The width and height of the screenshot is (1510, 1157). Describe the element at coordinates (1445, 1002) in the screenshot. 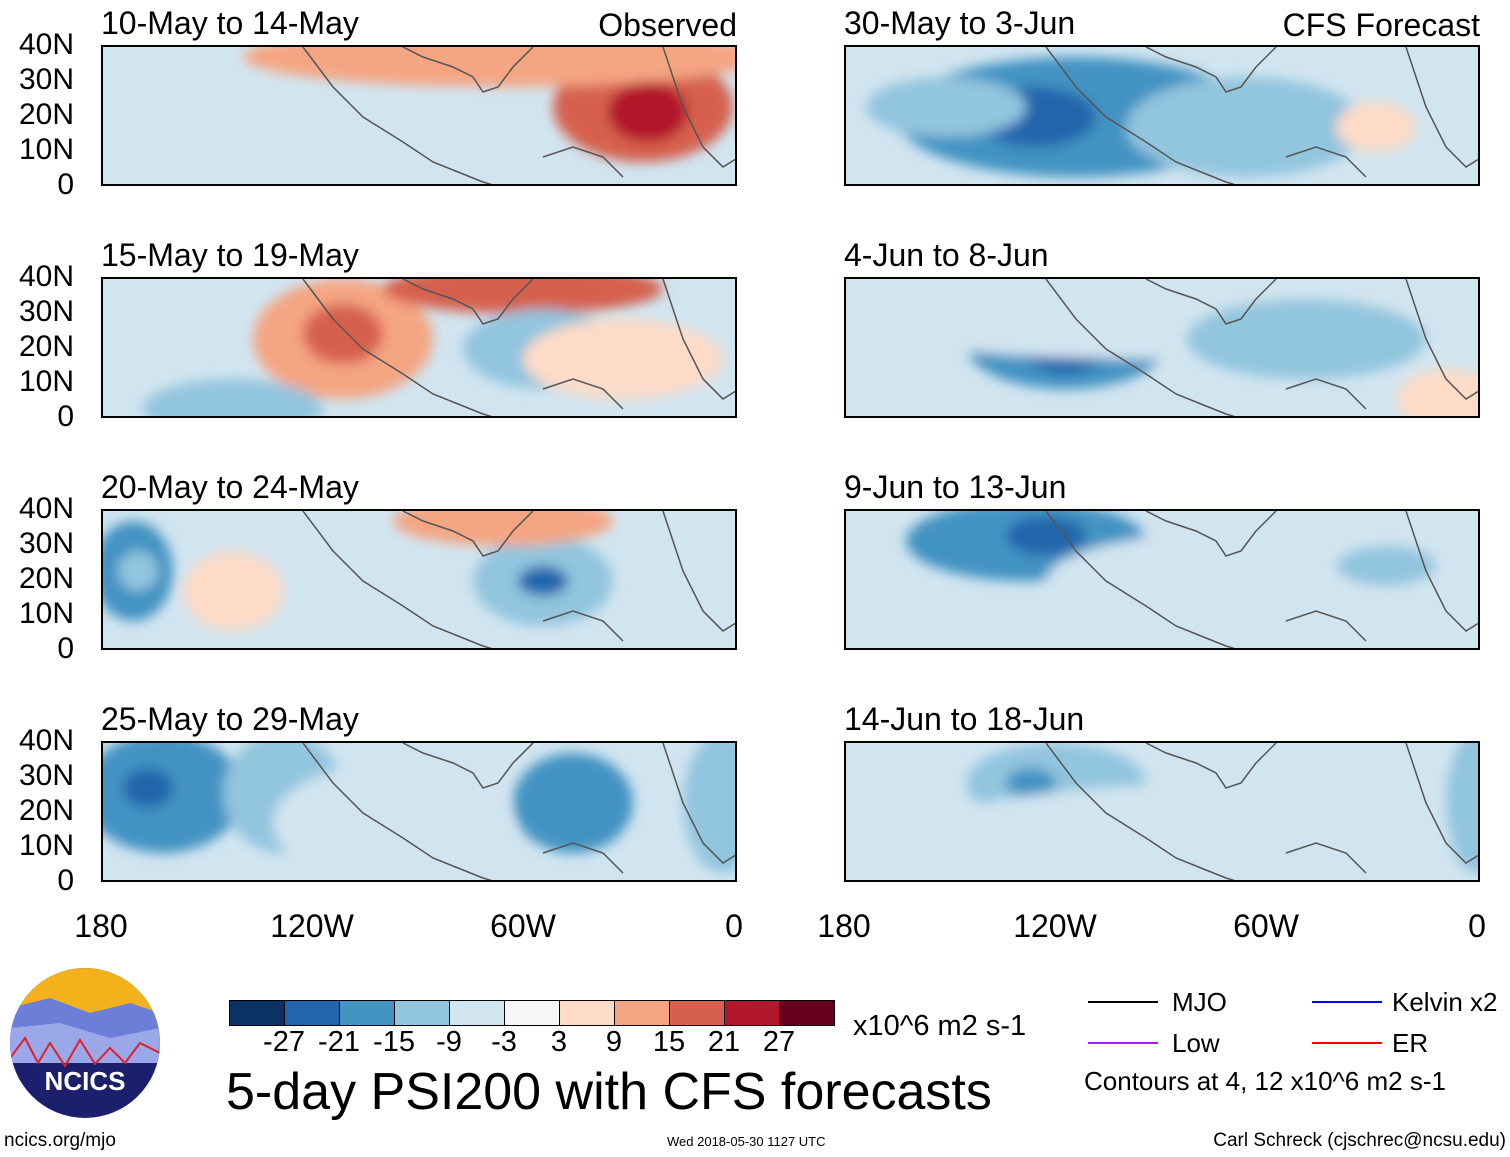

I see `legend-kelvin: Kelvin x2` at that location.